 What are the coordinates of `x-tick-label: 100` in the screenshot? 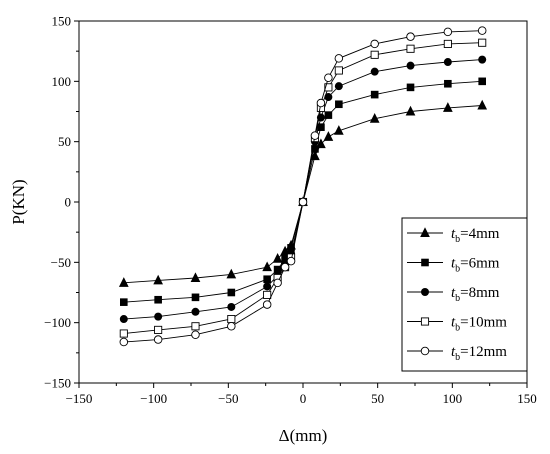 It's located at (453, 398).